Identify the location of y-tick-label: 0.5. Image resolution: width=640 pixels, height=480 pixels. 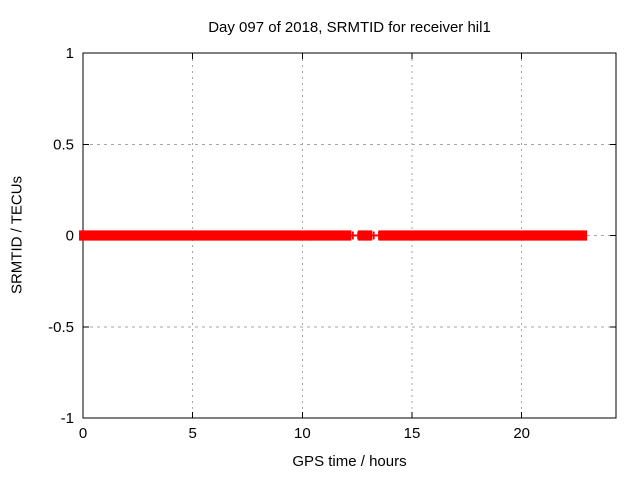
(63, 144).